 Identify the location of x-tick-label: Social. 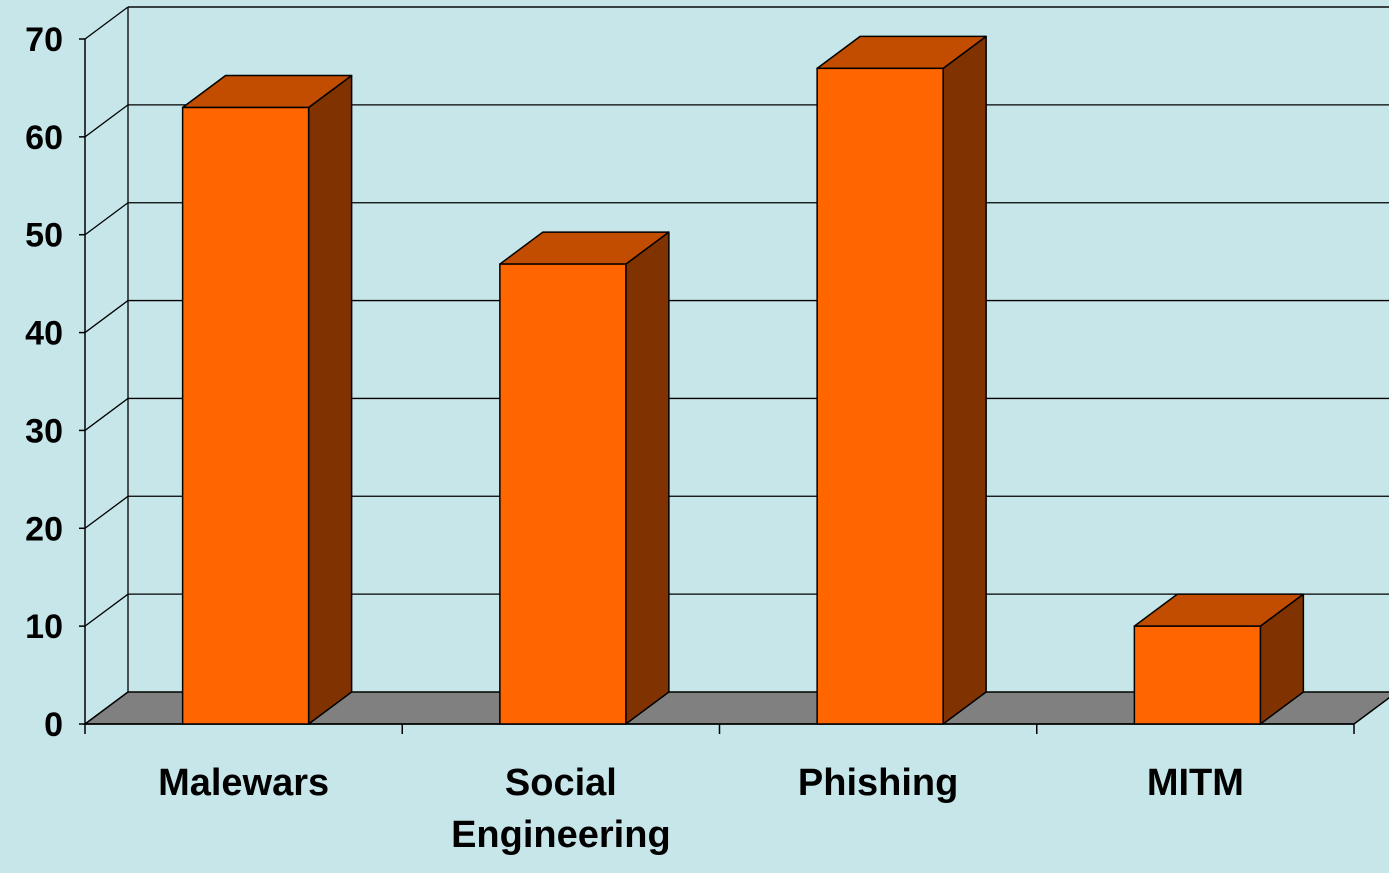
(561, 783).